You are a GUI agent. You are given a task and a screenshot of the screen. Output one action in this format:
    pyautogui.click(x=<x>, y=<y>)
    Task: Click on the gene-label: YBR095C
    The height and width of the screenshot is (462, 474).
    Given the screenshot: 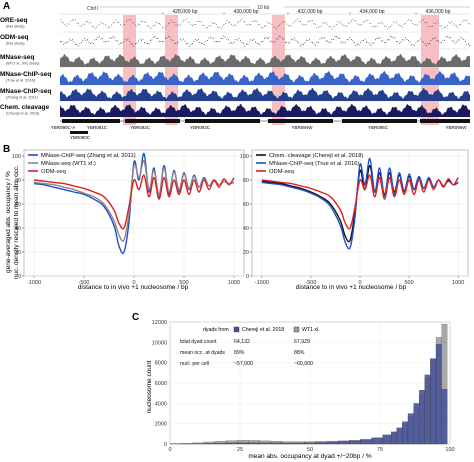 What is the action you would take?
    pyautogui.click(x=378, y=127)
    